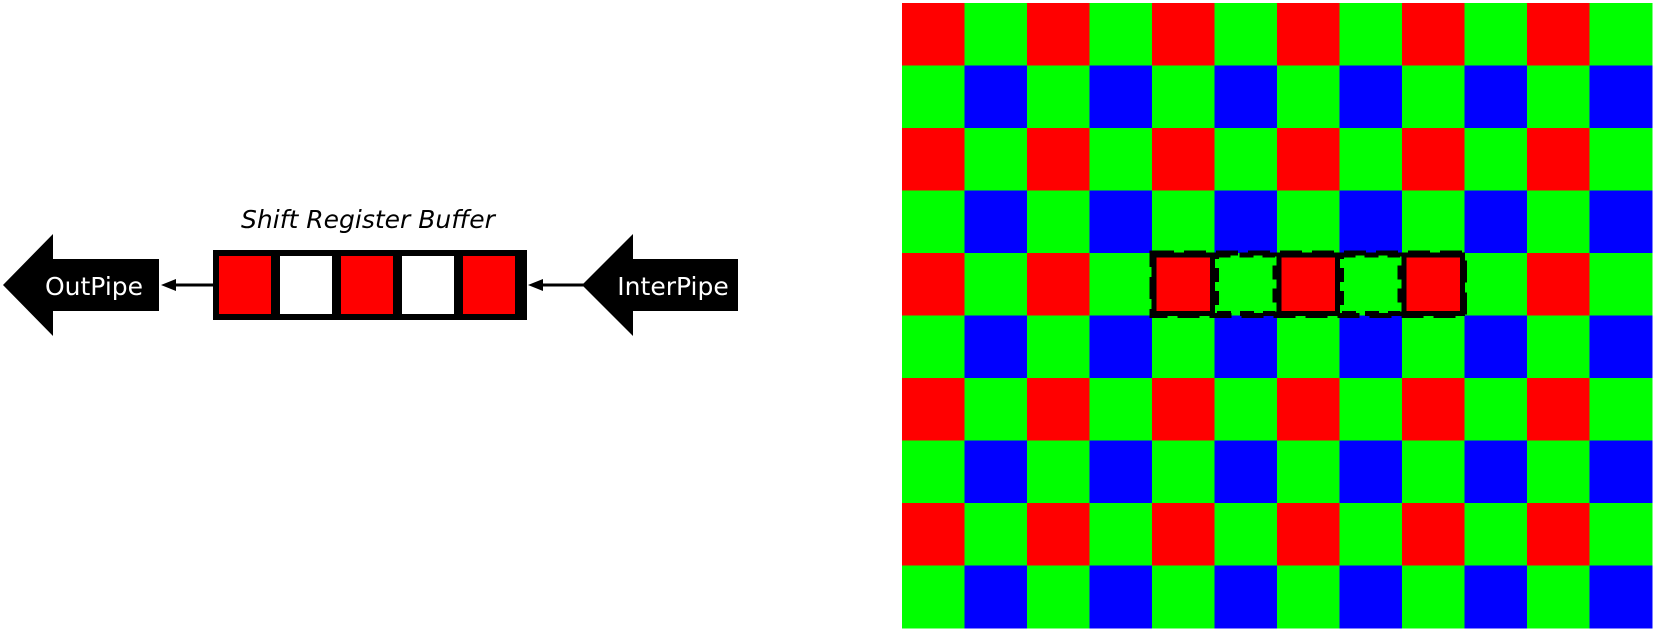 The height and width of the screenshot is (632, 1654). Describe the element at coordinates (1496, 284) in the screenshot. I see `bayer-cell-r4-c9` at that location.